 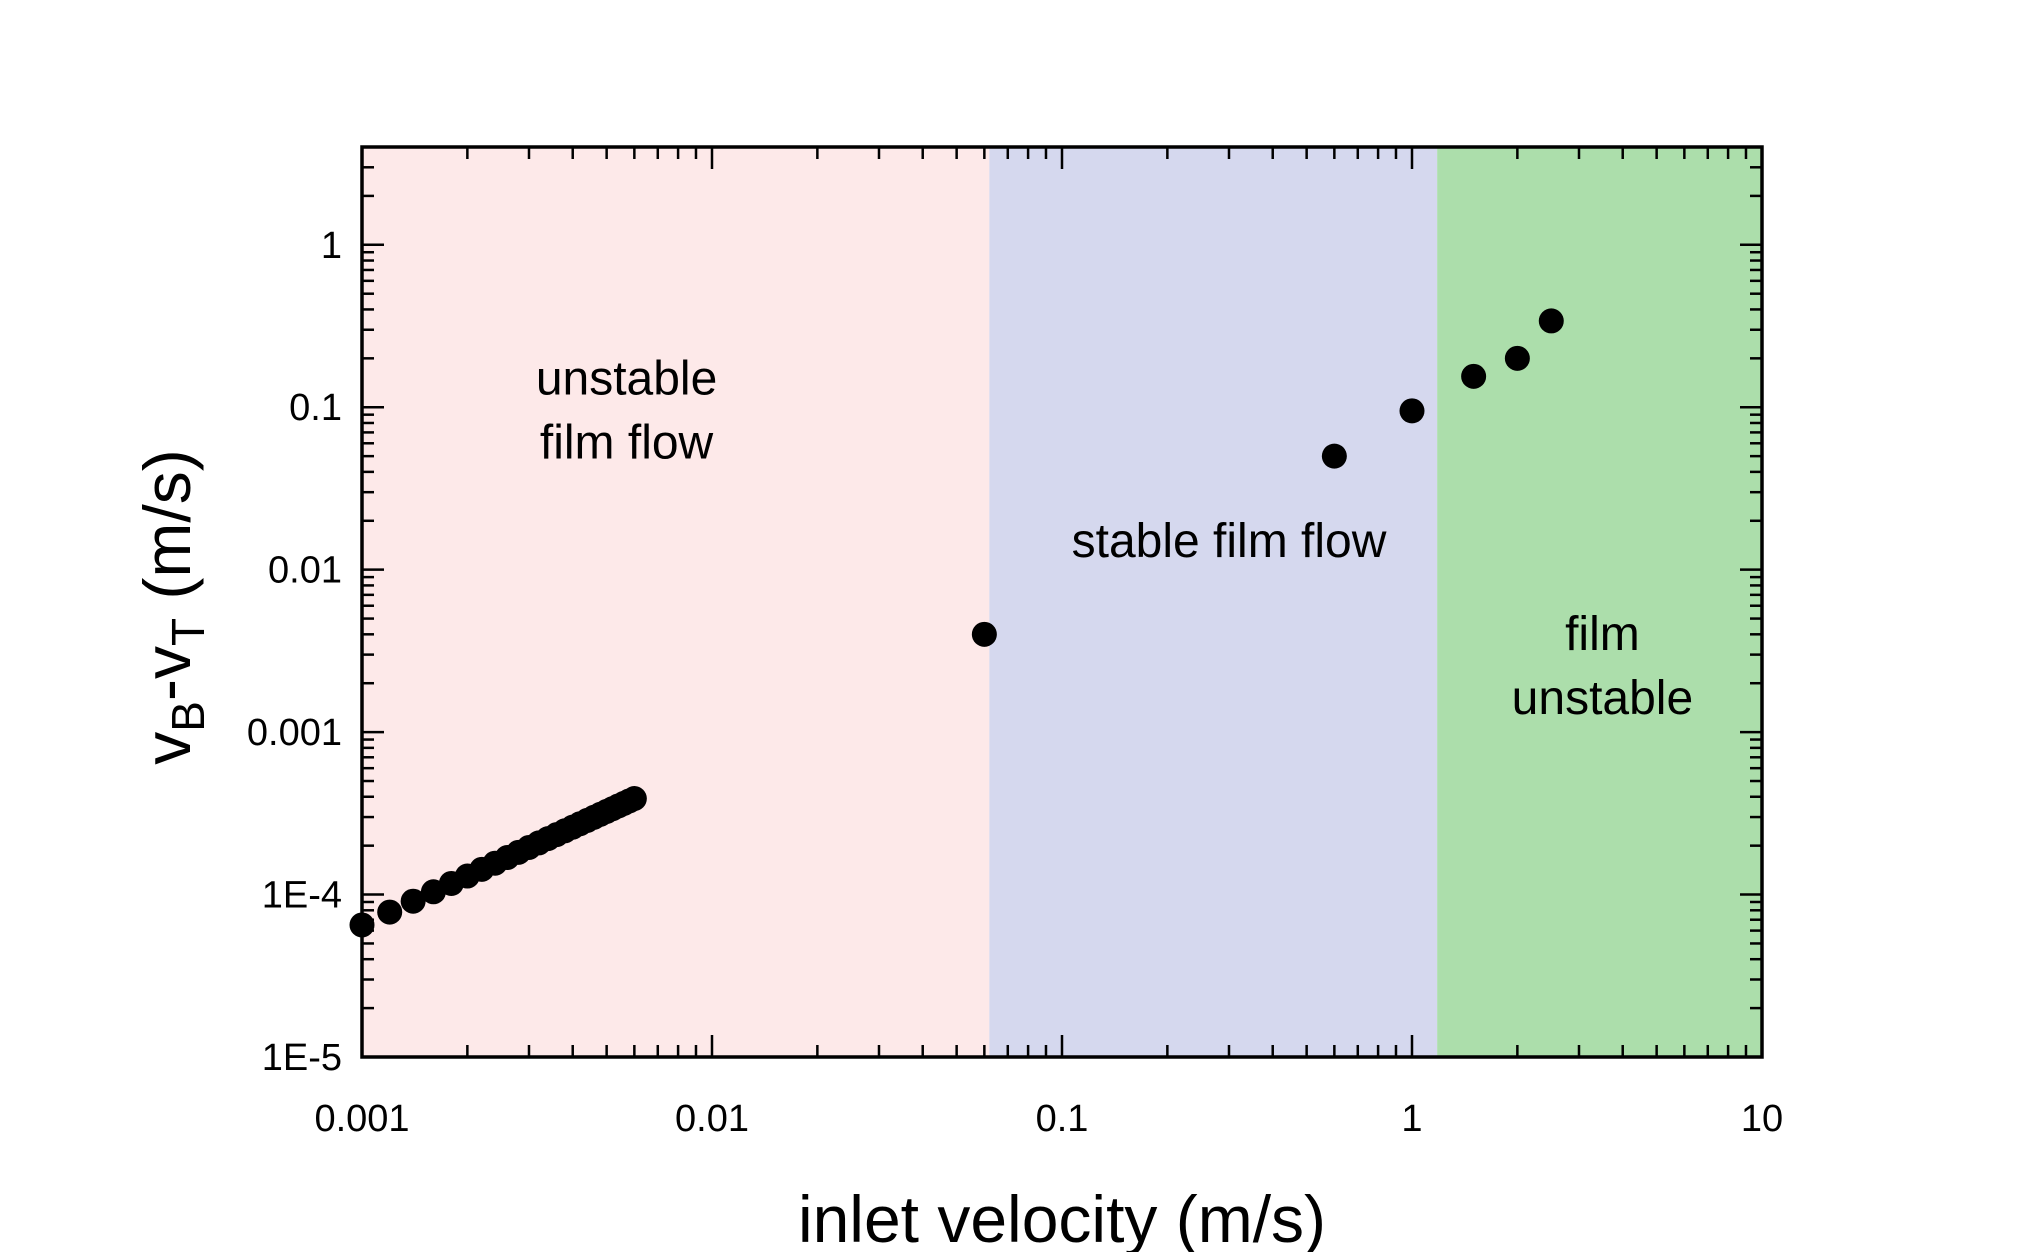 What do you see at coordinates (167, 533) in the screenshot?
I see `y-axis-title-unit: (m/s)` at bounding box center [167, 533].